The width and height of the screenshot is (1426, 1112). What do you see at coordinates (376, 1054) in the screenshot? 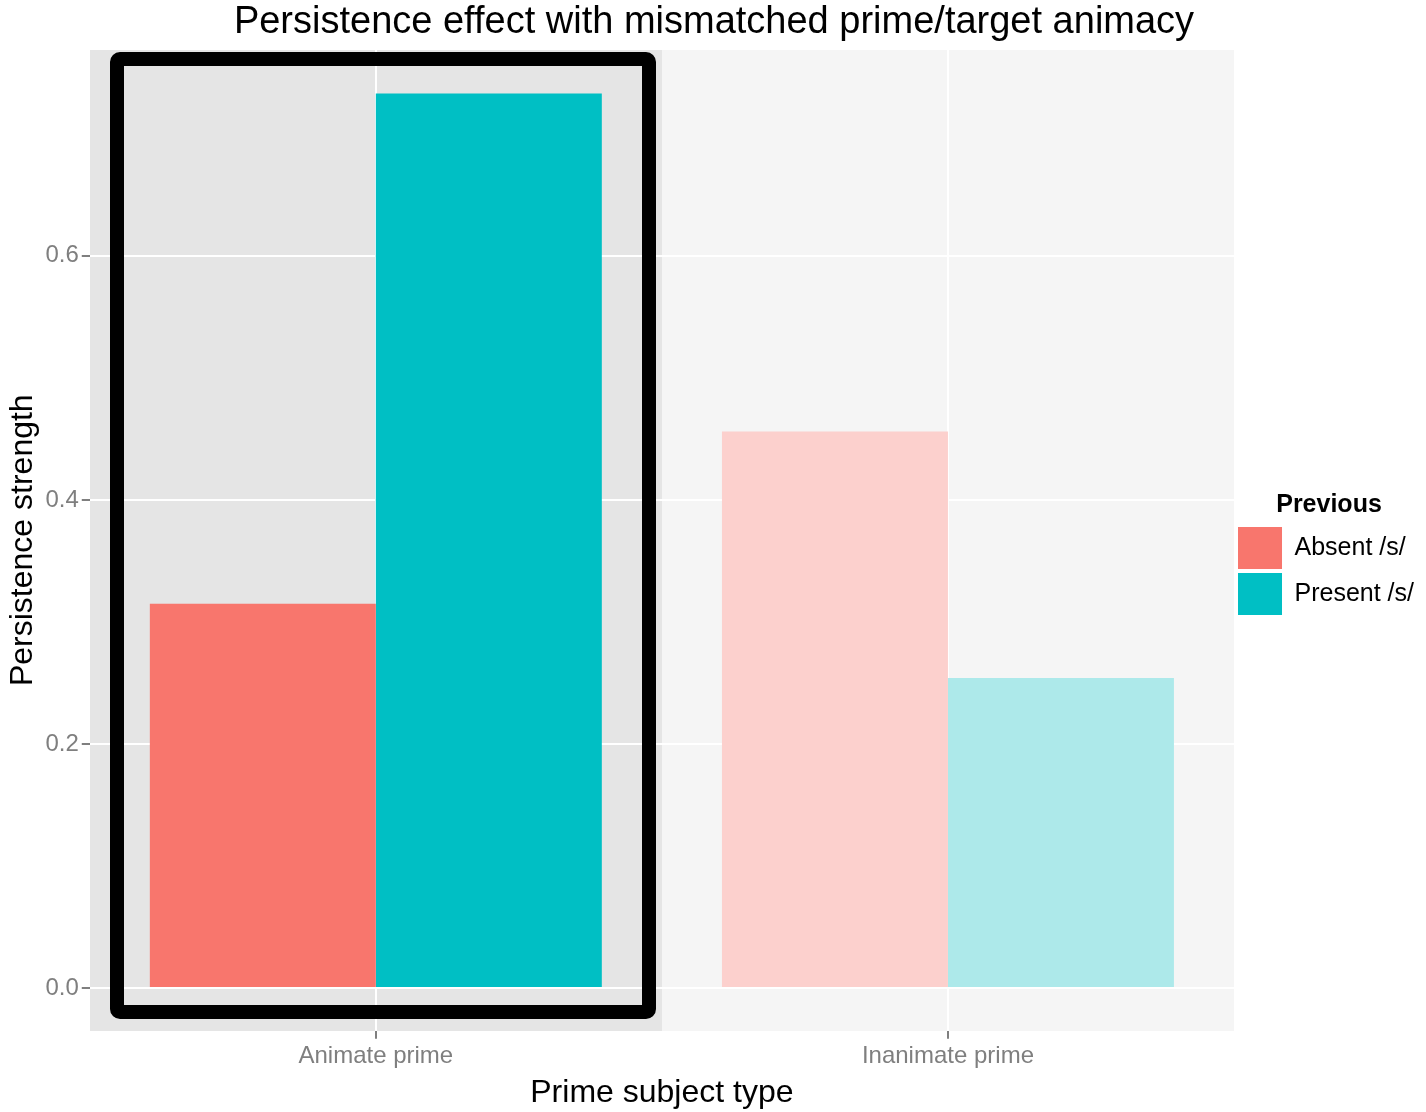
I see `x-tick-label: Animate prime` at bounding box center [376, 1054].